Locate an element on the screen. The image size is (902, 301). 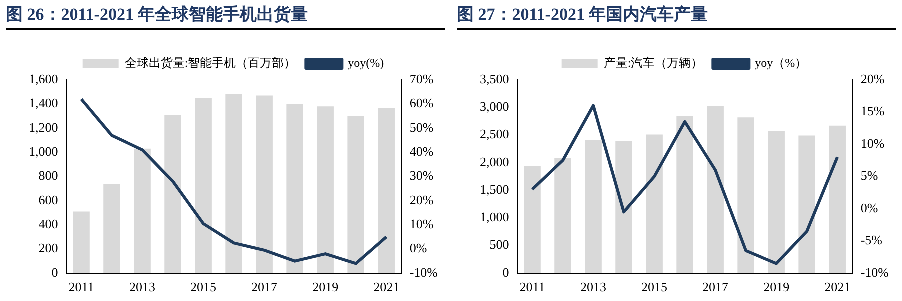
y-tick-label: 2,500 is located at coordinates (495, 134).